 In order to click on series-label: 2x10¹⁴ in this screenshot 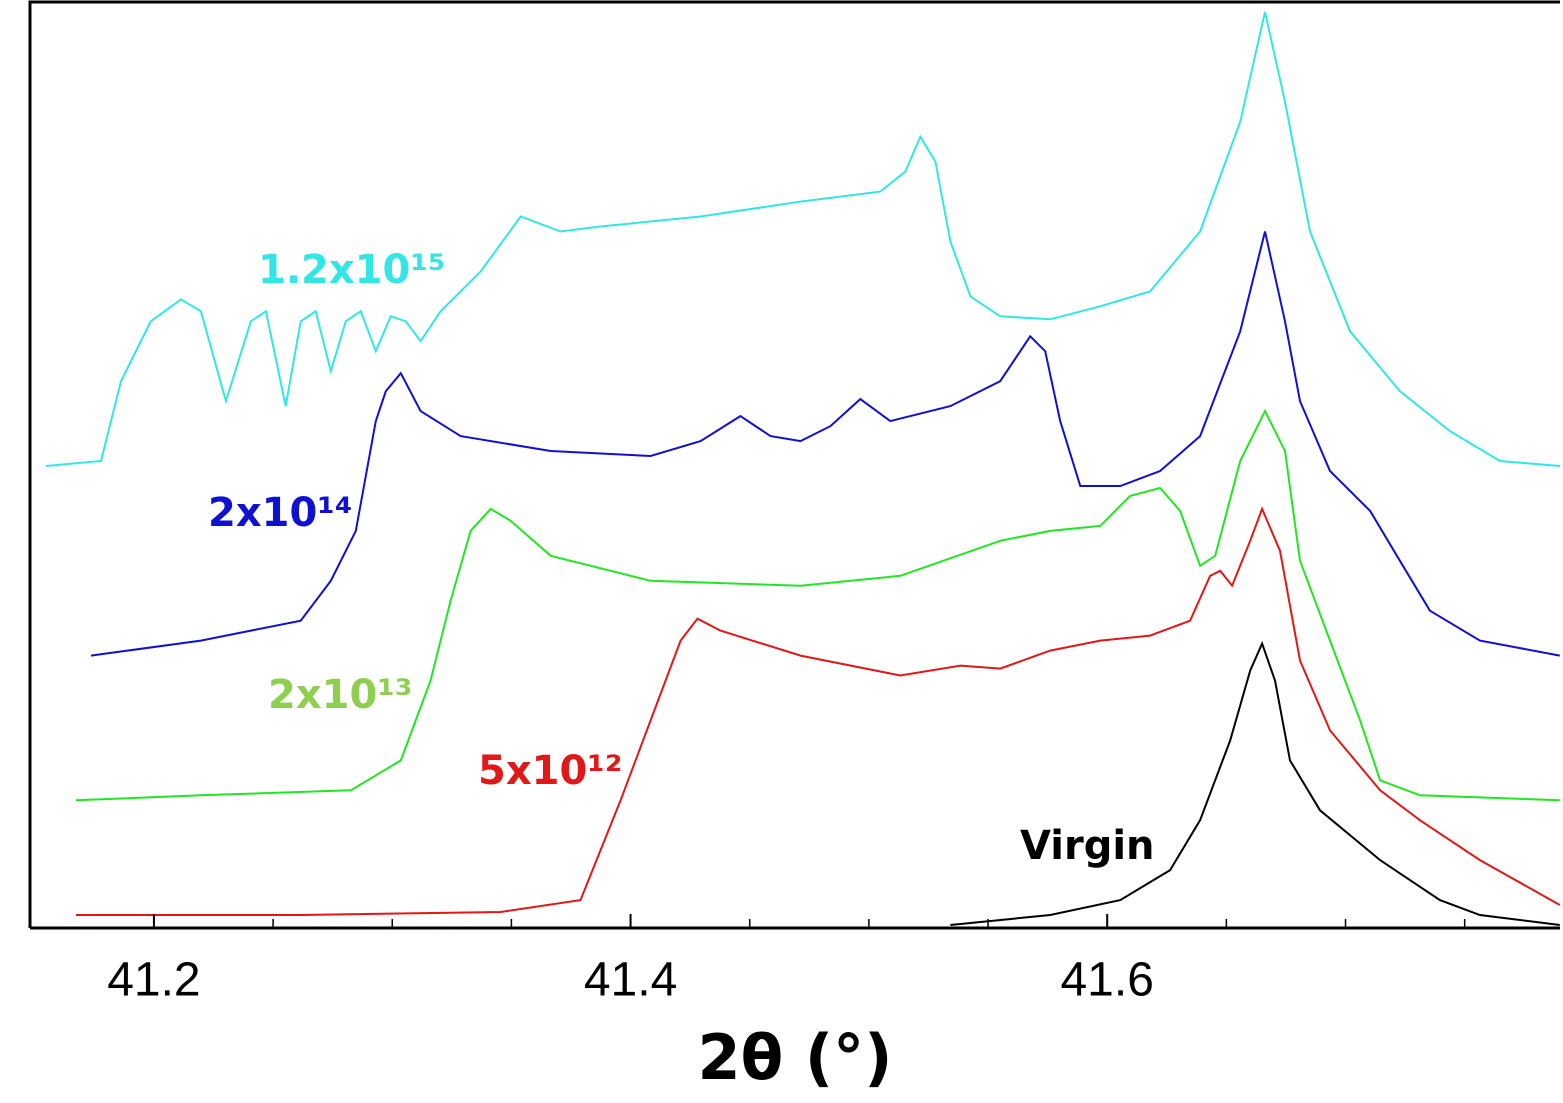, I will do `click(280, 513)`.